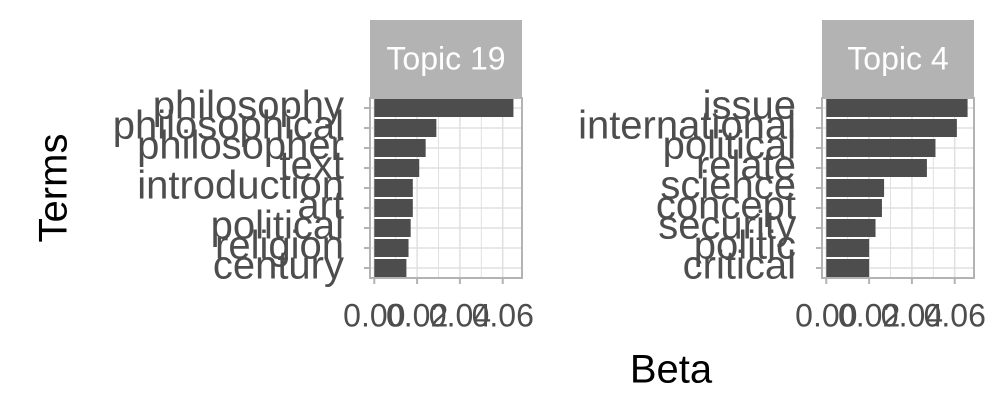  I want to click on y-tick-label: introduction, so click(240, 186).